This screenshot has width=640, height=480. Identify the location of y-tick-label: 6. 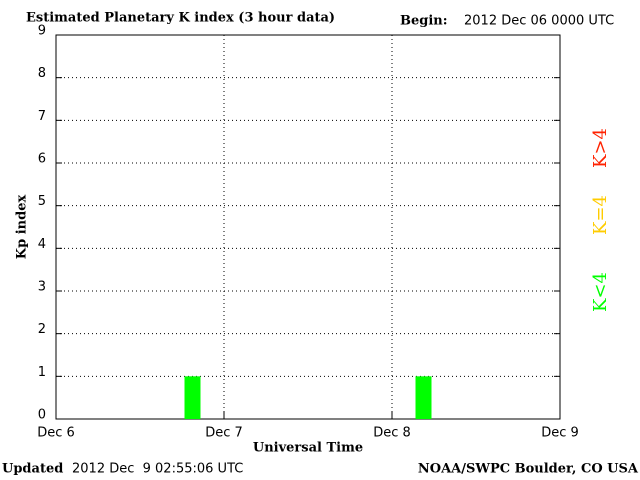
(42, 159).